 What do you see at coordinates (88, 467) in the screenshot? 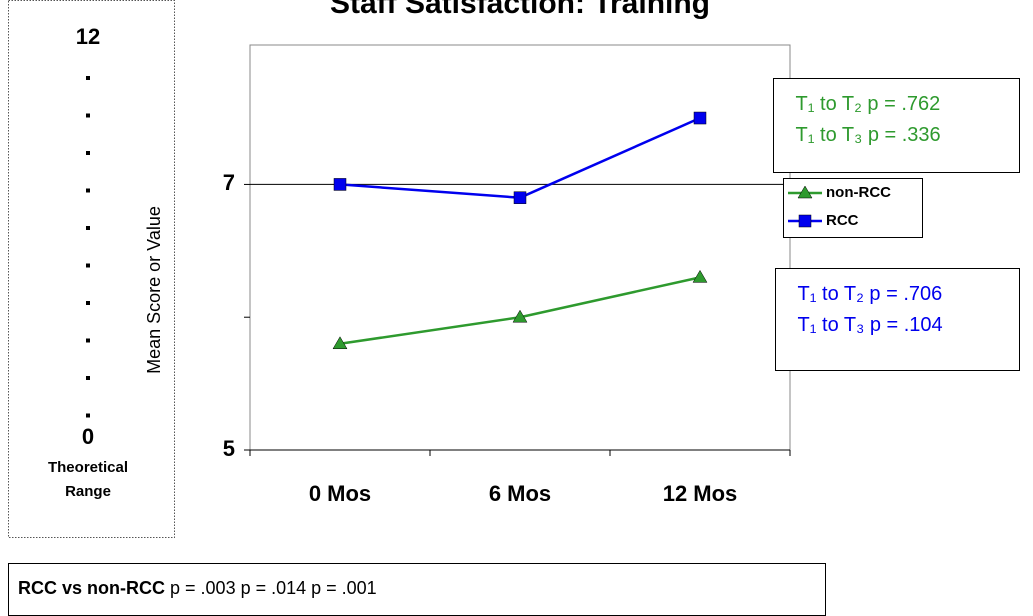
I see `range-label: Theoretical` at bounding box center [88, 467].